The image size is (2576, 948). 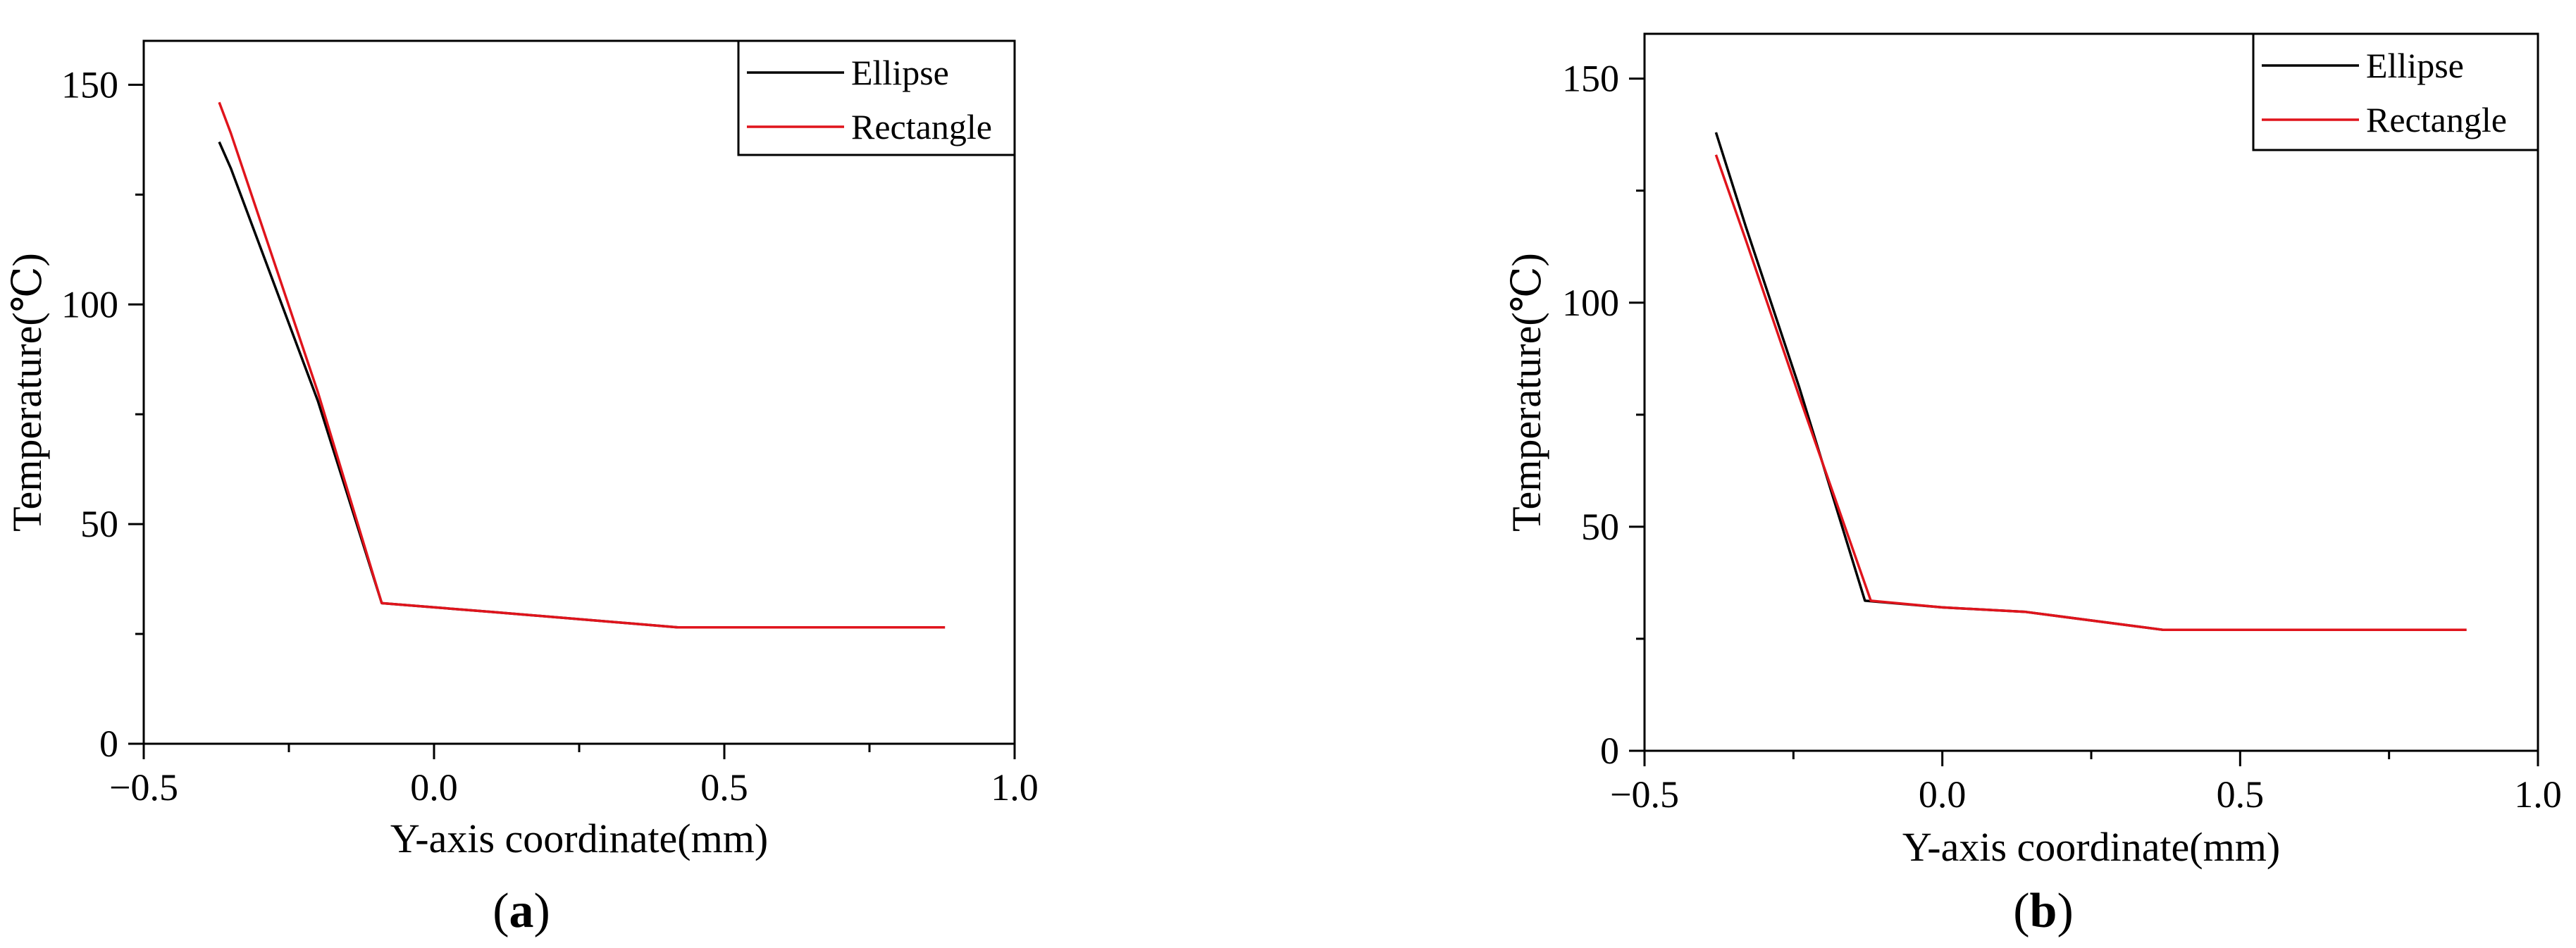 I want to click on panel-letter: b, so click(x=2043, y=911).